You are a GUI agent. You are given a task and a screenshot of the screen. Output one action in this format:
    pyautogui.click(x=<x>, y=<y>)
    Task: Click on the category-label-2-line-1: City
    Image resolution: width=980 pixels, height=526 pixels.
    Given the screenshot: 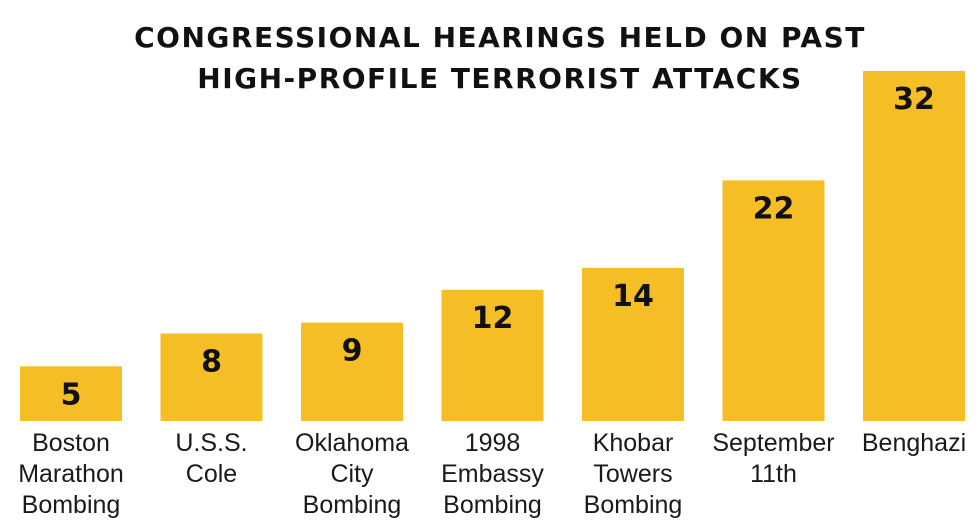 What is the action you would take?
    pyautogui.click(x=352, y=474)
    